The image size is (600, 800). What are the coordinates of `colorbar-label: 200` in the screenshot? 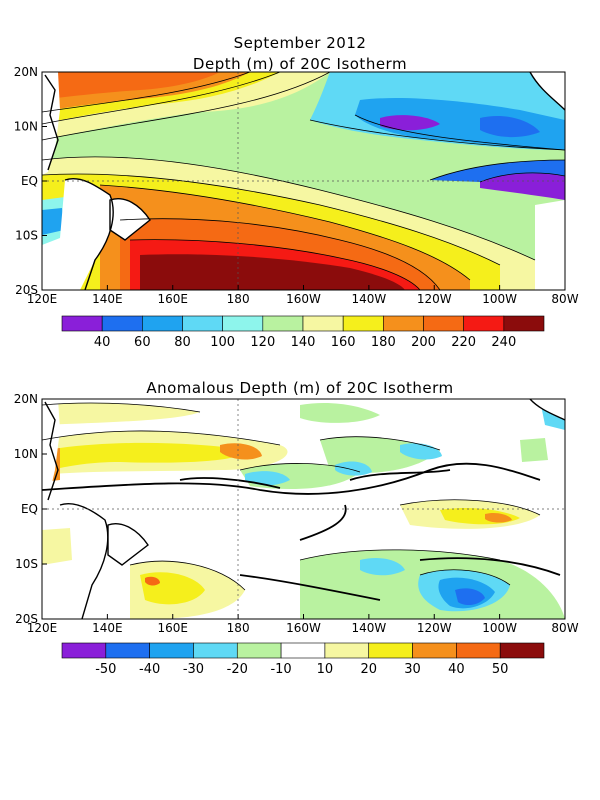 It's located at (423, 342).